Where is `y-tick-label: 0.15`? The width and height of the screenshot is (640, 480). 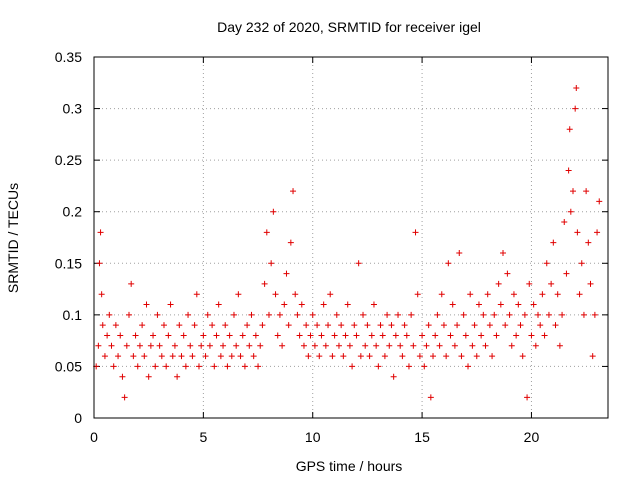 y-tick-label: 0.15 is located at coordinates (68, 263).